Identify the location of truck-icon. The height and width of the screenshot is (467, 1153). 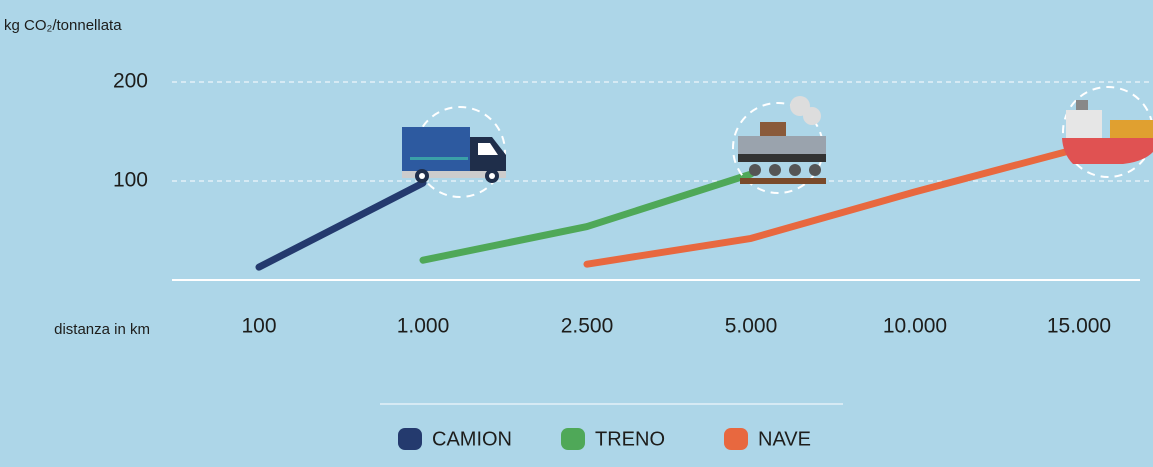
(454, 155).